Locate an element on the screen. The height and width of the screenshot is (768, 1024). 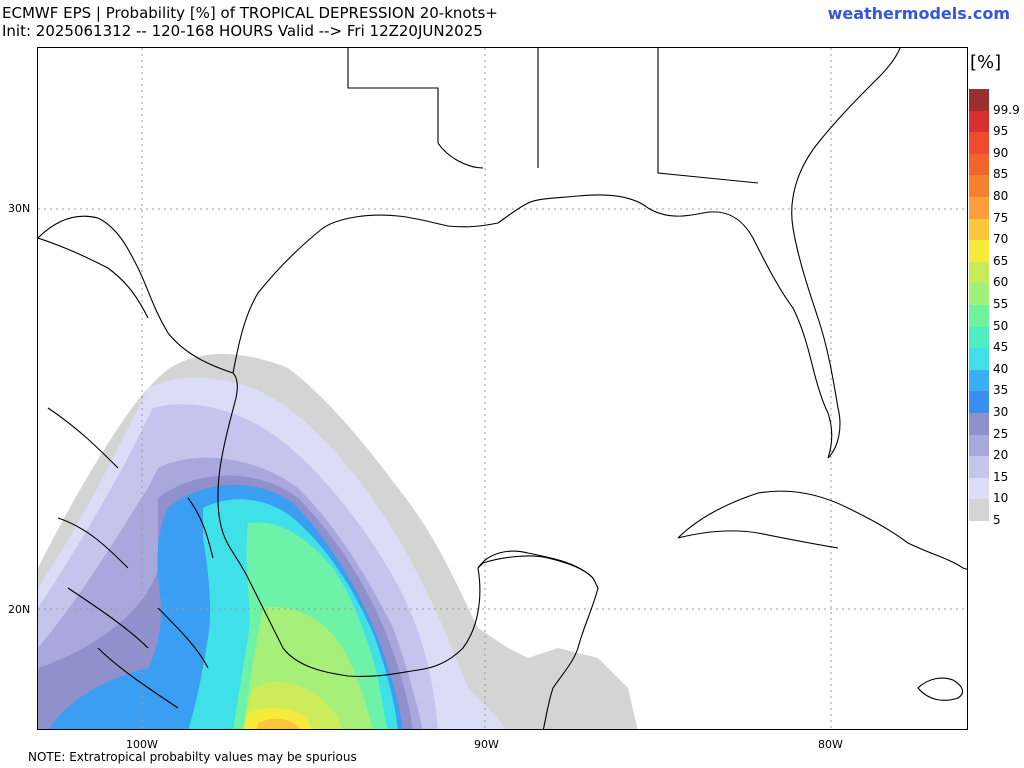
colorbar-label-65: 65 is located at coordinates (1001, 260).